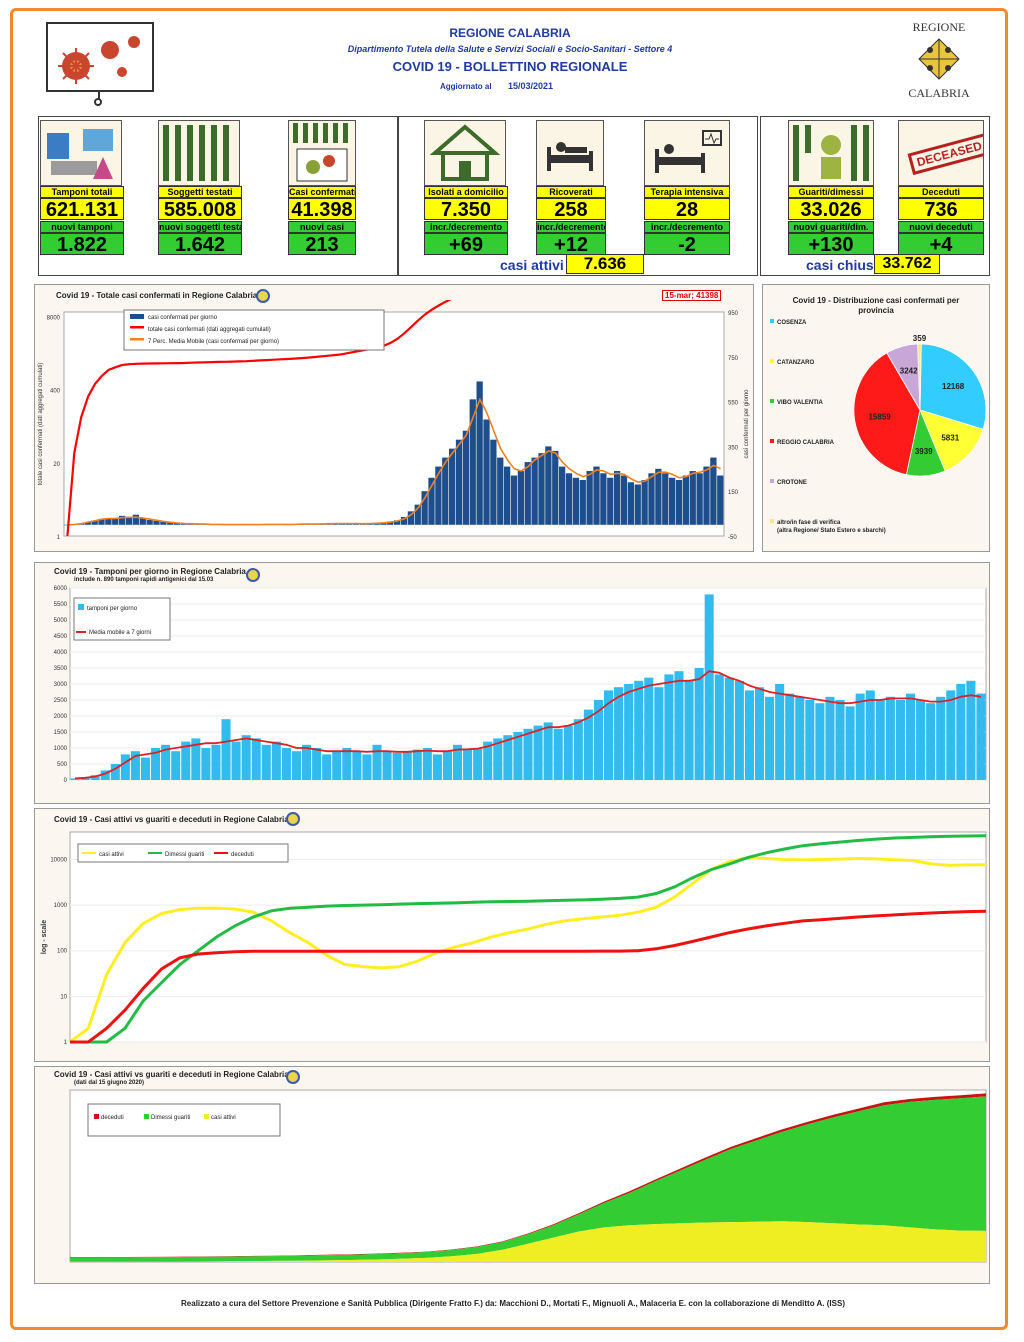 The width and height of the screenshot is (1024, 1342). What do you see at coordinates (112, 609) in the screenshot?
I see `chart3-legend-label: tamponi per giorno` at bounding box center [112, 609].